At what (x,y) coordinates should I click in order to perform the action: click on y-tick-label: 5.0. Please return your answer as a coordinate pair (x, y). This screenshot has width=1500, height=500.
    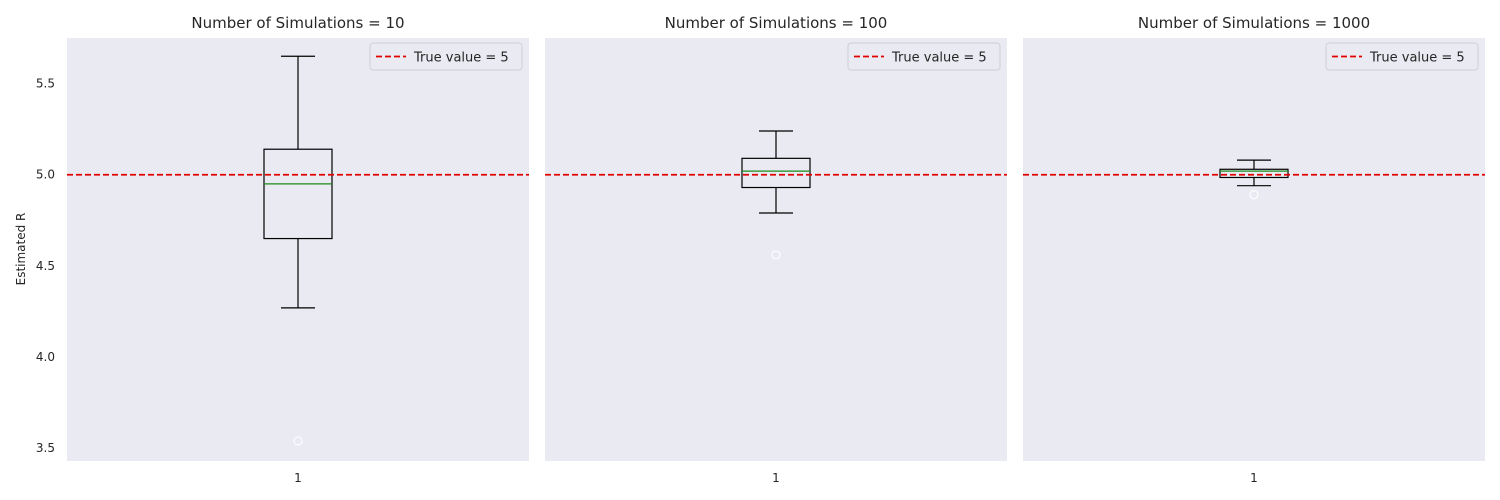
    Looking at the image, I should click on (45, 175).